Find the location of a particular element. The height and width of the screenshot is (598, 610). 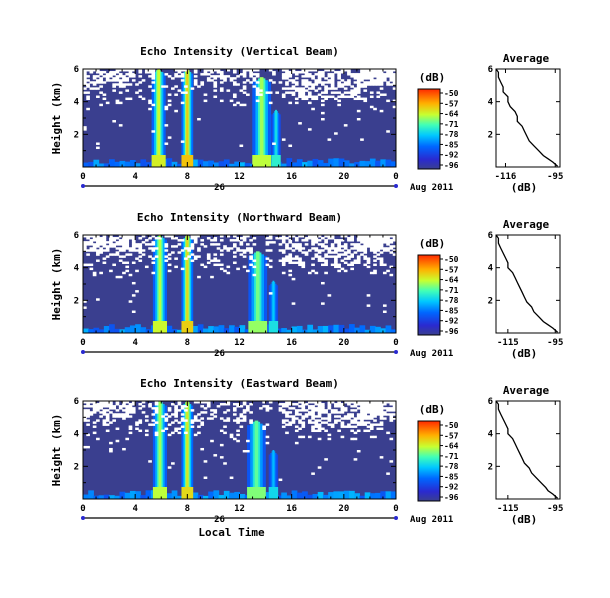

colorbar-tick-label: -57 is located at coordinates (451, 269).